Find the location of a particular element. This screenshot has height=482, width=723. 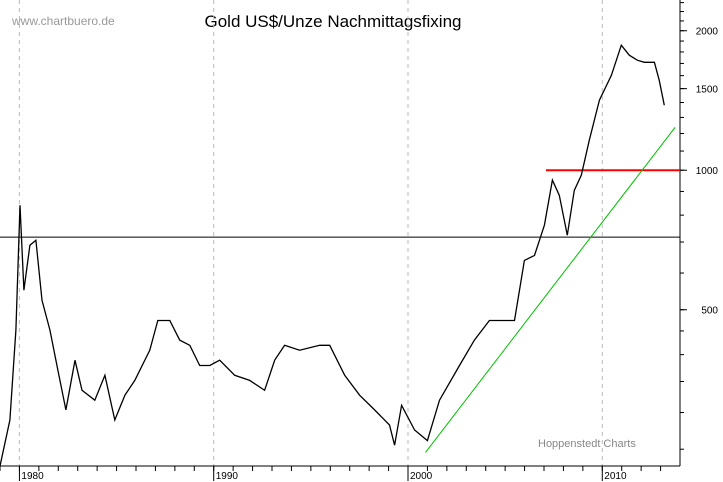

x-tick-label: 2000 is located at coordinates (421, 476).